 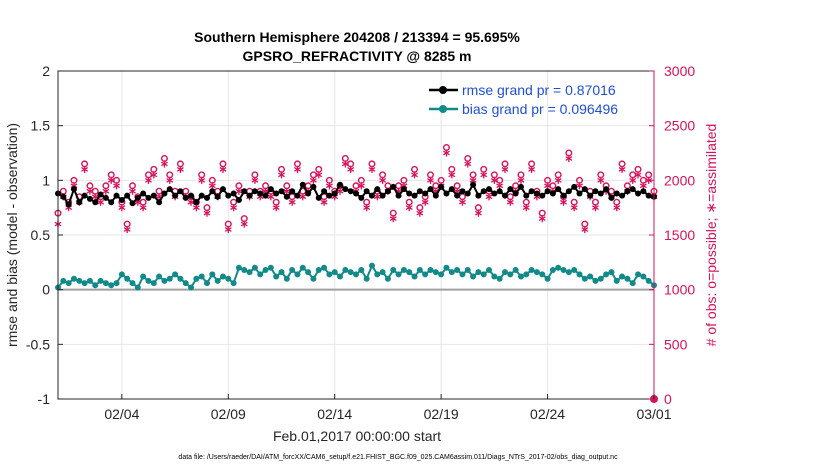 What do you see at coordinates (41, 235) in the screenshot?
I see `y-left-tick-label: 0.5` at bounding box center [41, 235].